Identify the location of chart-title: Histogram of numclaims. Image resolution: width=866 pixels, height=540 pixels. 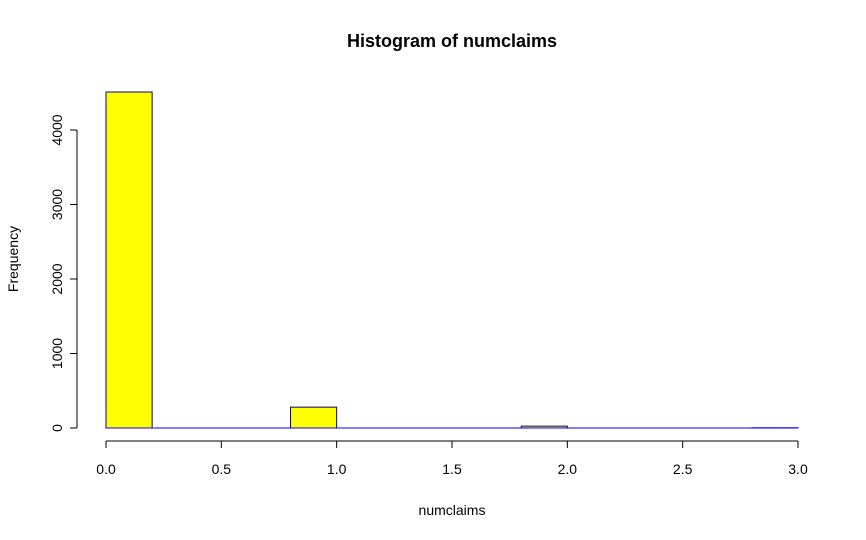
(452, 41).